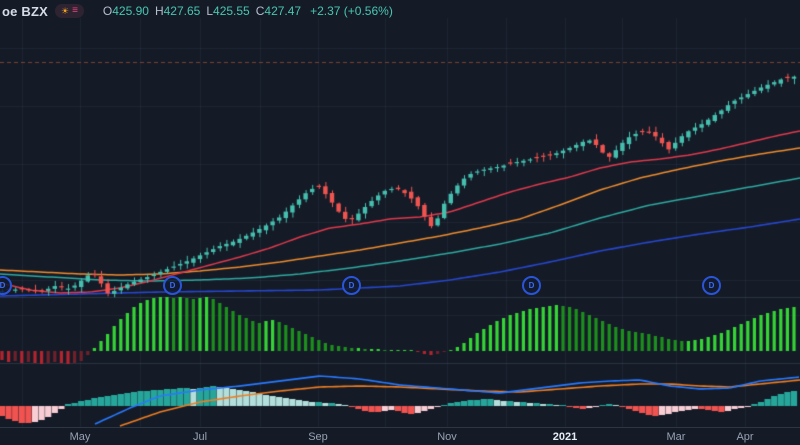  Describe the element at coordinates (400, 436) in the screenshot. I see `time-axis: May Jul Sep Nov 2021 Mar Apr` at that location.